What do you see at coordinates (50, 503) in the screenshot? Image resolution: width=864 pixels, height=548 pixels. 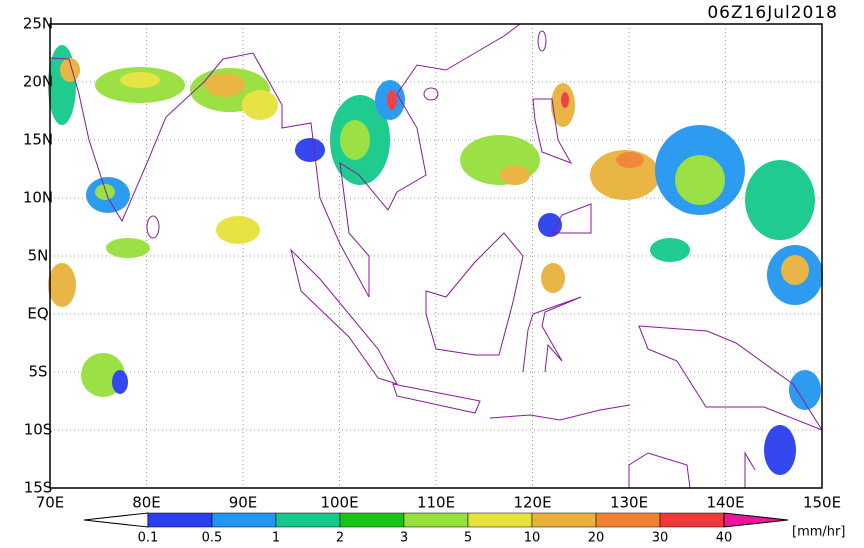 I see `lon-label: 70E` at bounding box center [50, 503].